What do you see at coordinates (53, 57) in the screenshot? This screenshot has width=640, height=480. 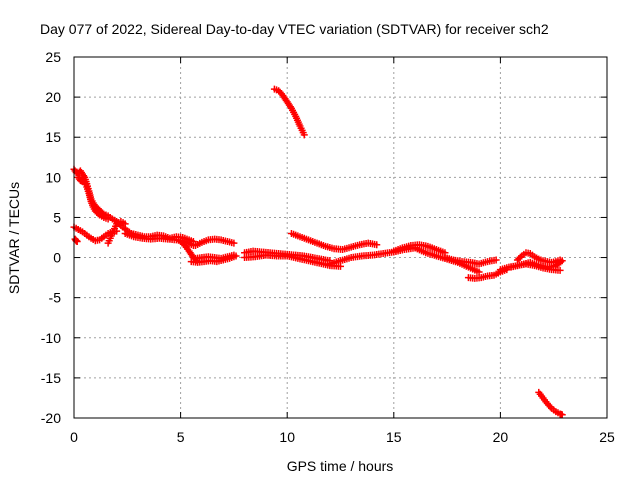 I see `y-tick-label-25: 25` at bounding box center [53, 57].